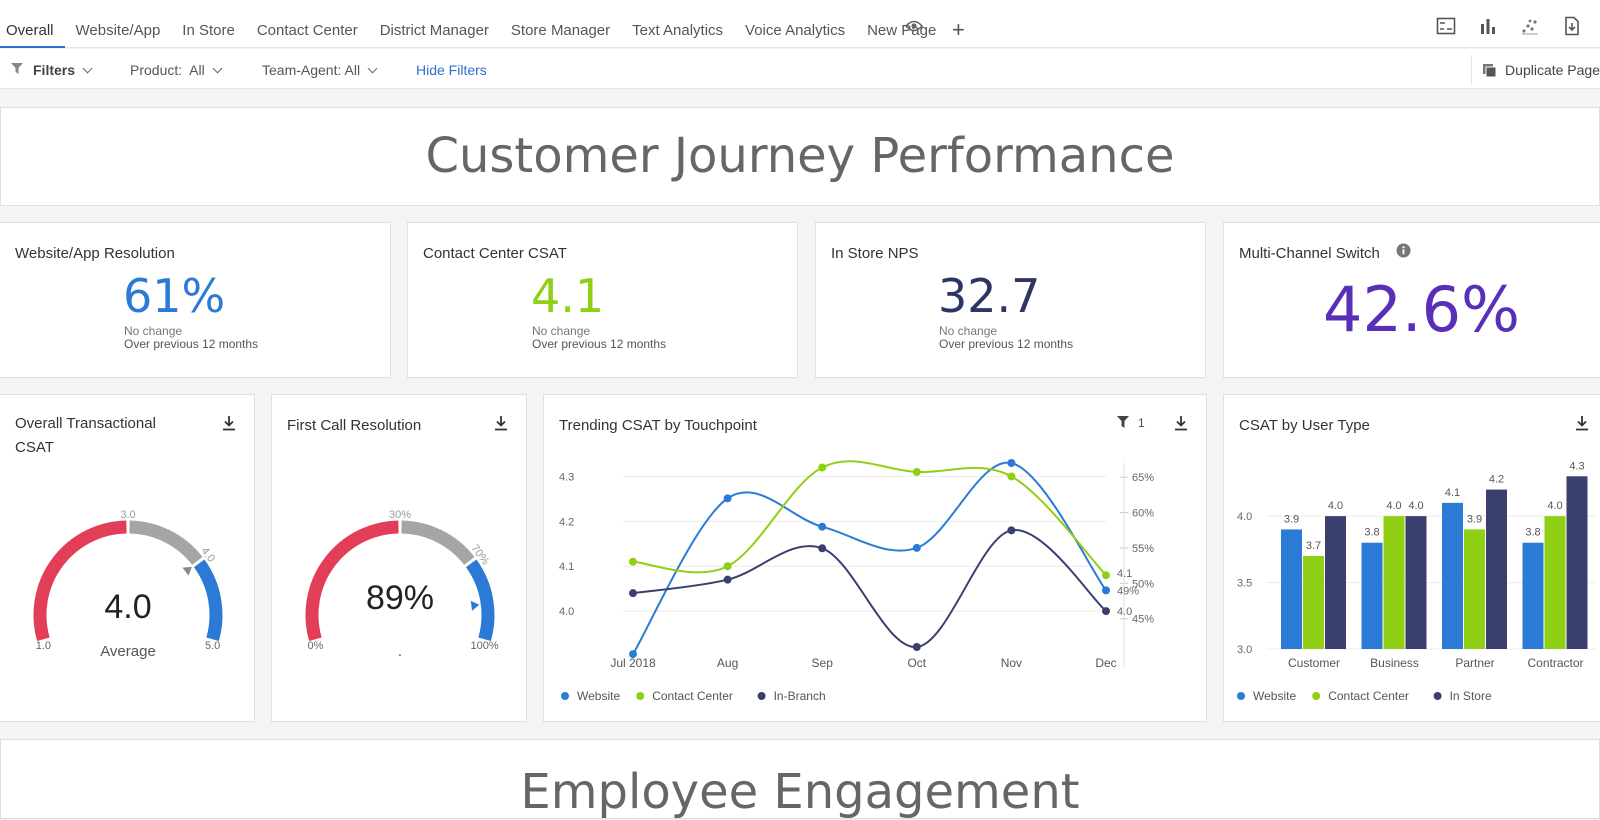  What do you see at coordinates (599, 344) in the screenshot?
I see `kpi-period: Over previous 12 months` at bounding box center [599, 344].